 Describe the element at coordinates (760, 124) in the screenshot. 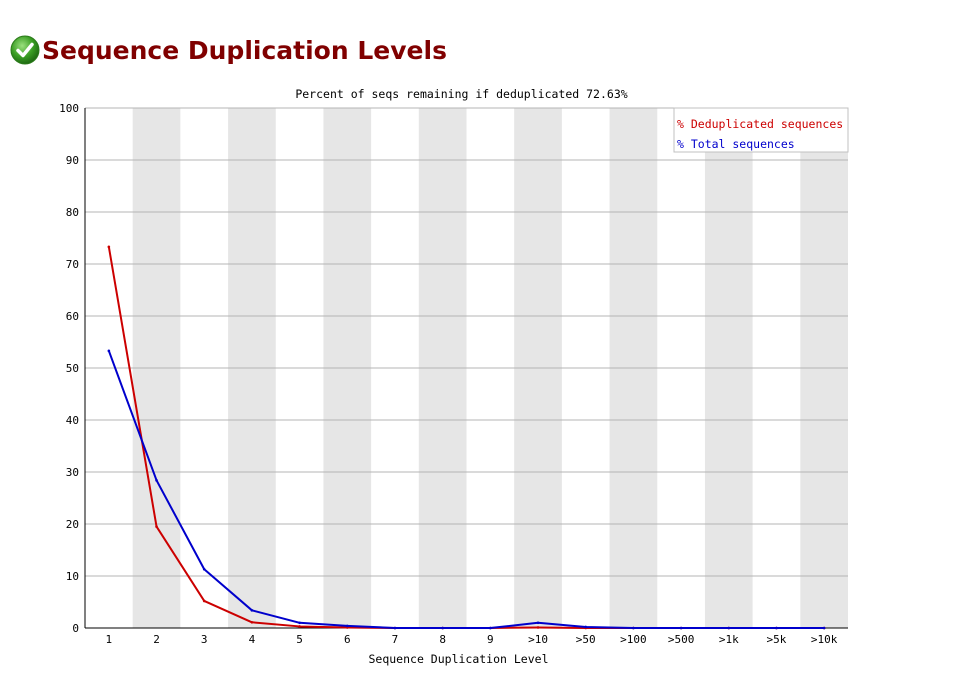

I see `legend-entry-0: % Deduplicated sequences` at that location.